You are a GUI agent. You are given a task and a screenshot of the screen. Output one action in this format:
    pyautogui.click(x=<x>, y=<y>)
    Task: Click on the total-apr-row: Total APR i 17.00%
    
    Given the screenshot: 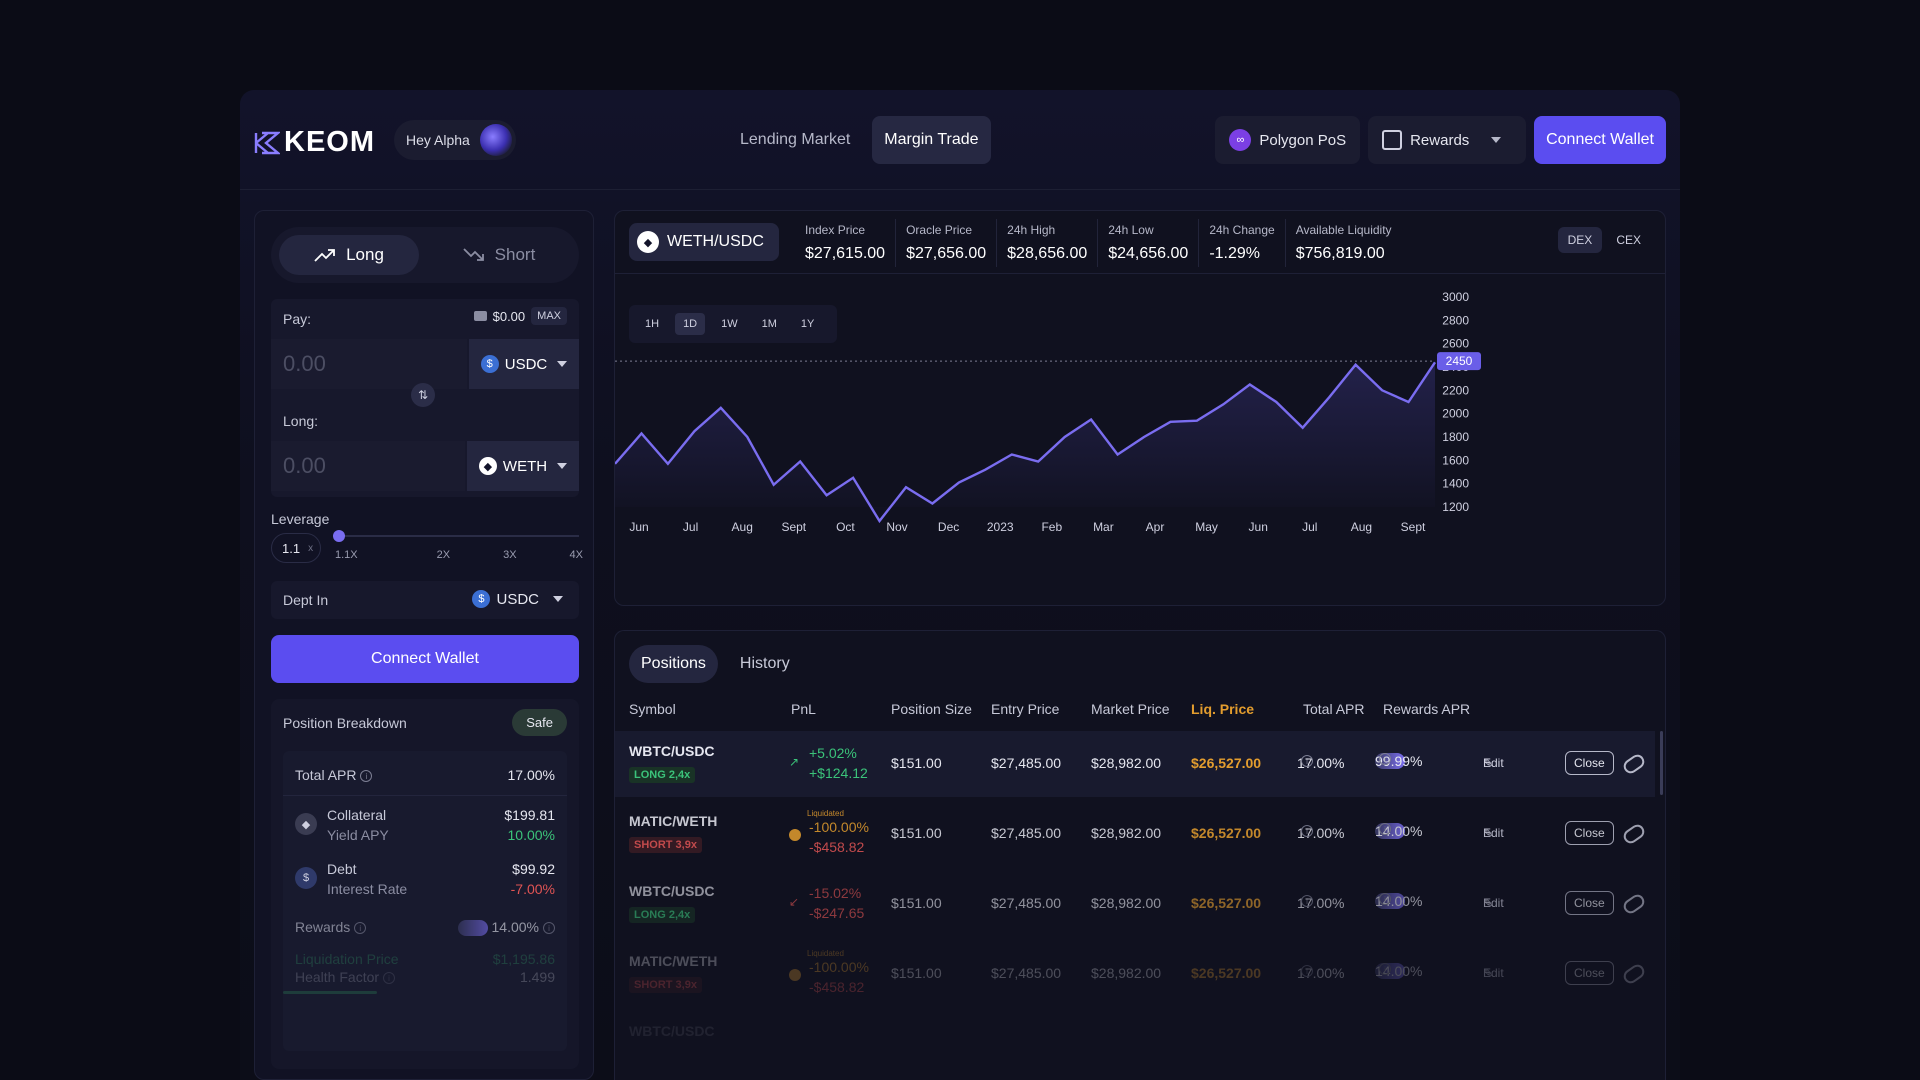 What is the action you would take?
    pyautogui.click(x=425, y=775)
    